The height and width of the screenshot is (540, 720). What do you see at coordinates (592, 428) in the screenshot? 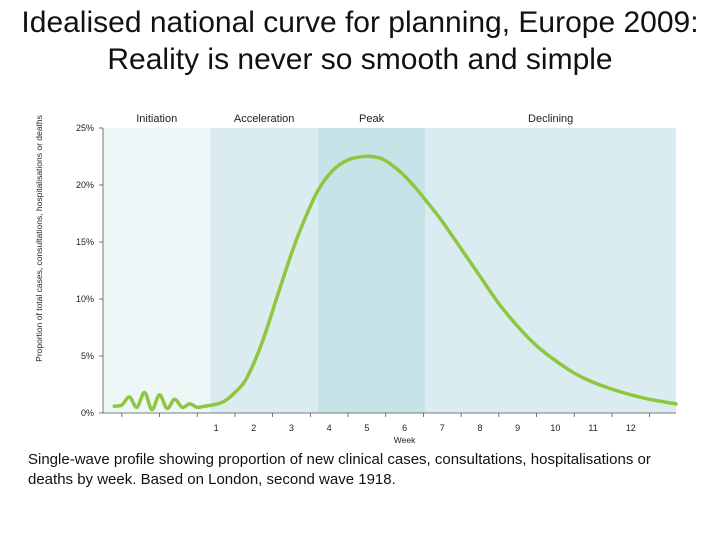
I see `x-tick-label: 11` at bounding box center [592, 428].